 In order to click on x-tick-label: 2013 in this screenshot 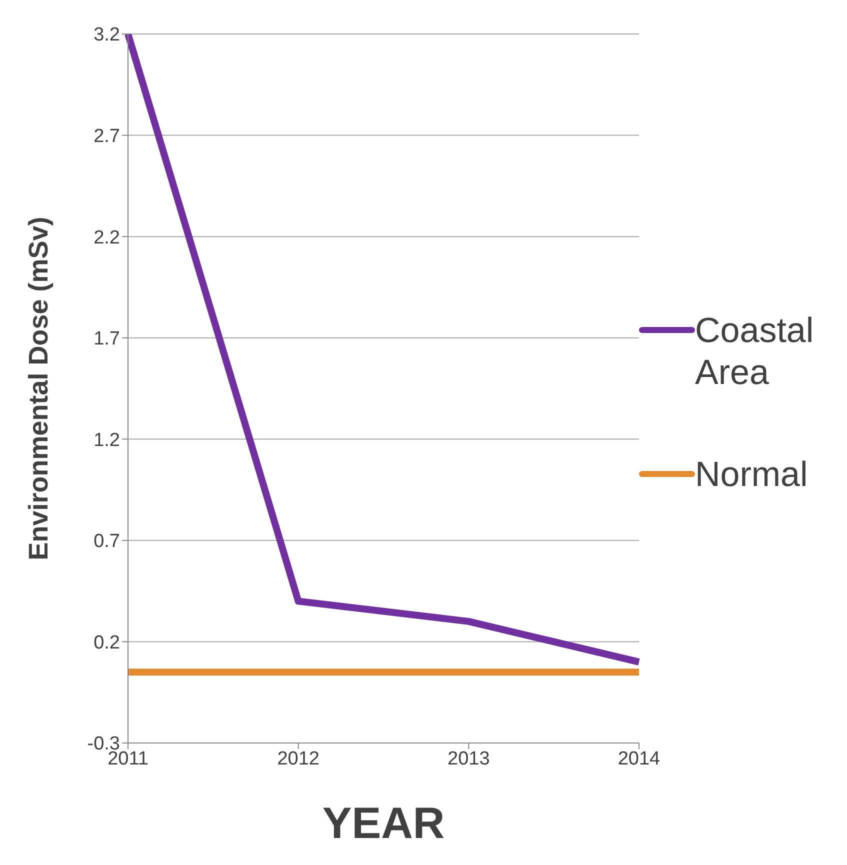, I will do `click(469, 759)`.